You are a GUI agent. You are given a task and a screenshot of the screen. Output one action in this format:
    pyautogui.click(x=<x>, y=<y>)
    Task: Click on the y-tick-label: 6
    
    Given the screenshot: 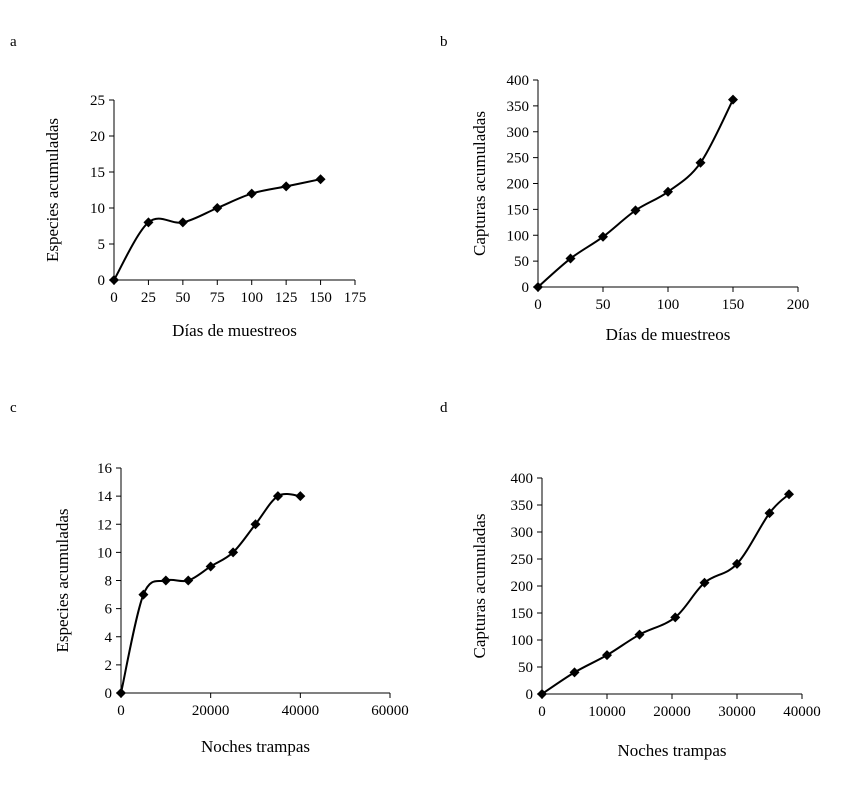 What is the action you would take?
    pyautogui.click(x=109, y=610)
    